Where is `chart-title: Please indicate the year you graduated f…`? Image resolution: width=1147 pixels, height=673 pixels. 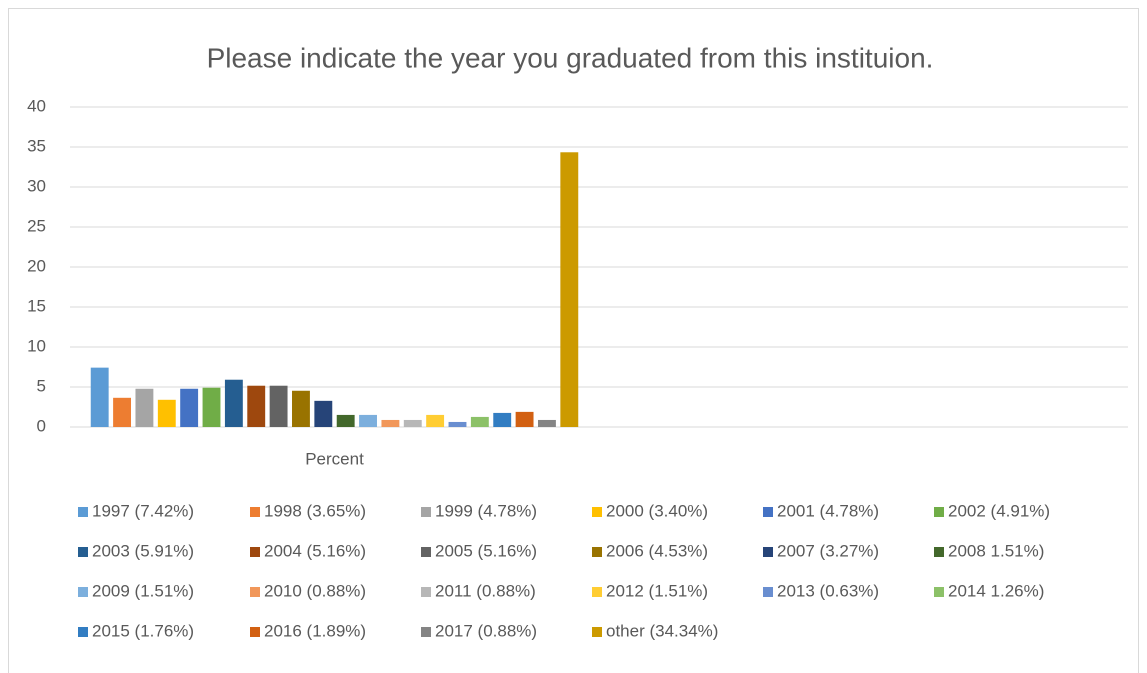
chart-title: Please indicate the year you graduated f… is located at coordinates (570, 57).